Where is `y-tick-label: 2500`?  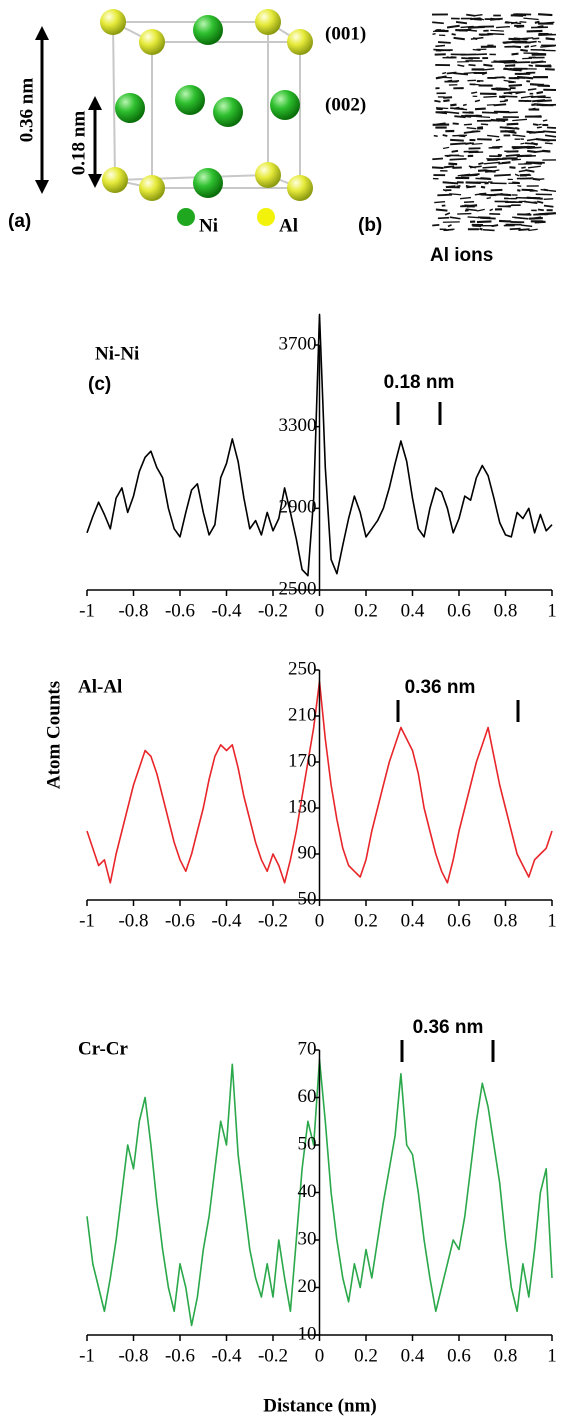
y-tick-label: 2500 is located at coordinates (298, 588).